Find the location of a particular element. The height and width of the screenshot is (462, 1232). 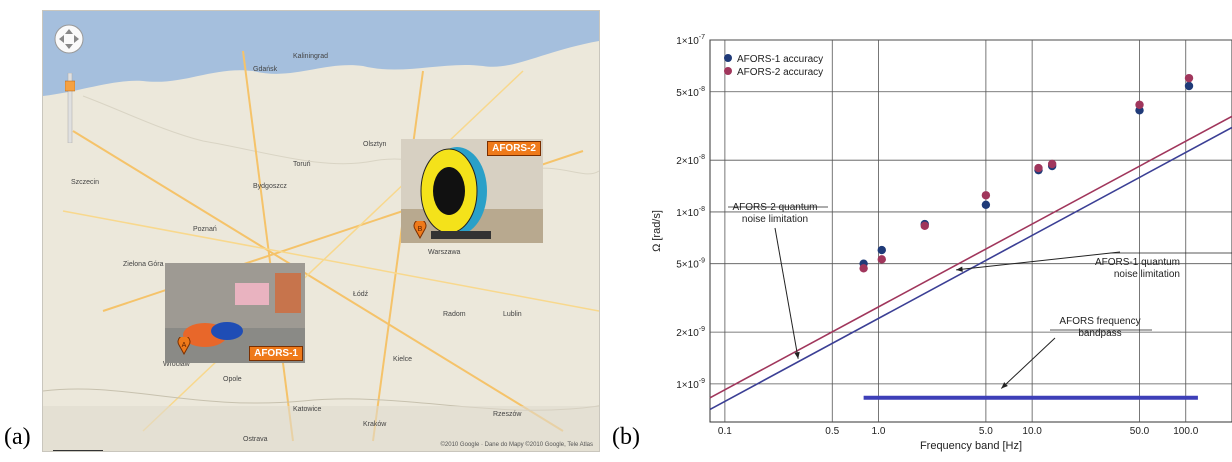

marker-b: B is located at coordinates (420, 230).